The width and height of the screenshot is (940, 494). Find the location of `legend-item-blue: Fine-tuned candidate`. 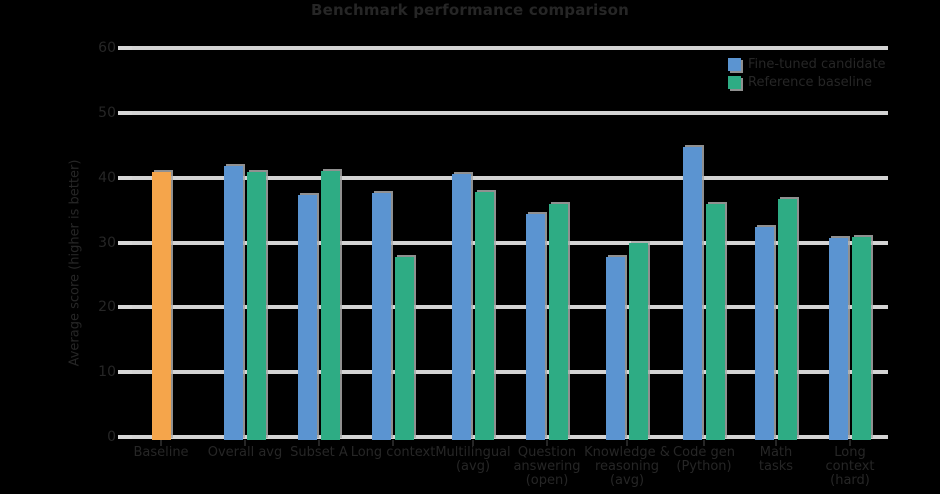

legend-item-blue: Fine-tuned candidate is located at coordinates (807, 64).